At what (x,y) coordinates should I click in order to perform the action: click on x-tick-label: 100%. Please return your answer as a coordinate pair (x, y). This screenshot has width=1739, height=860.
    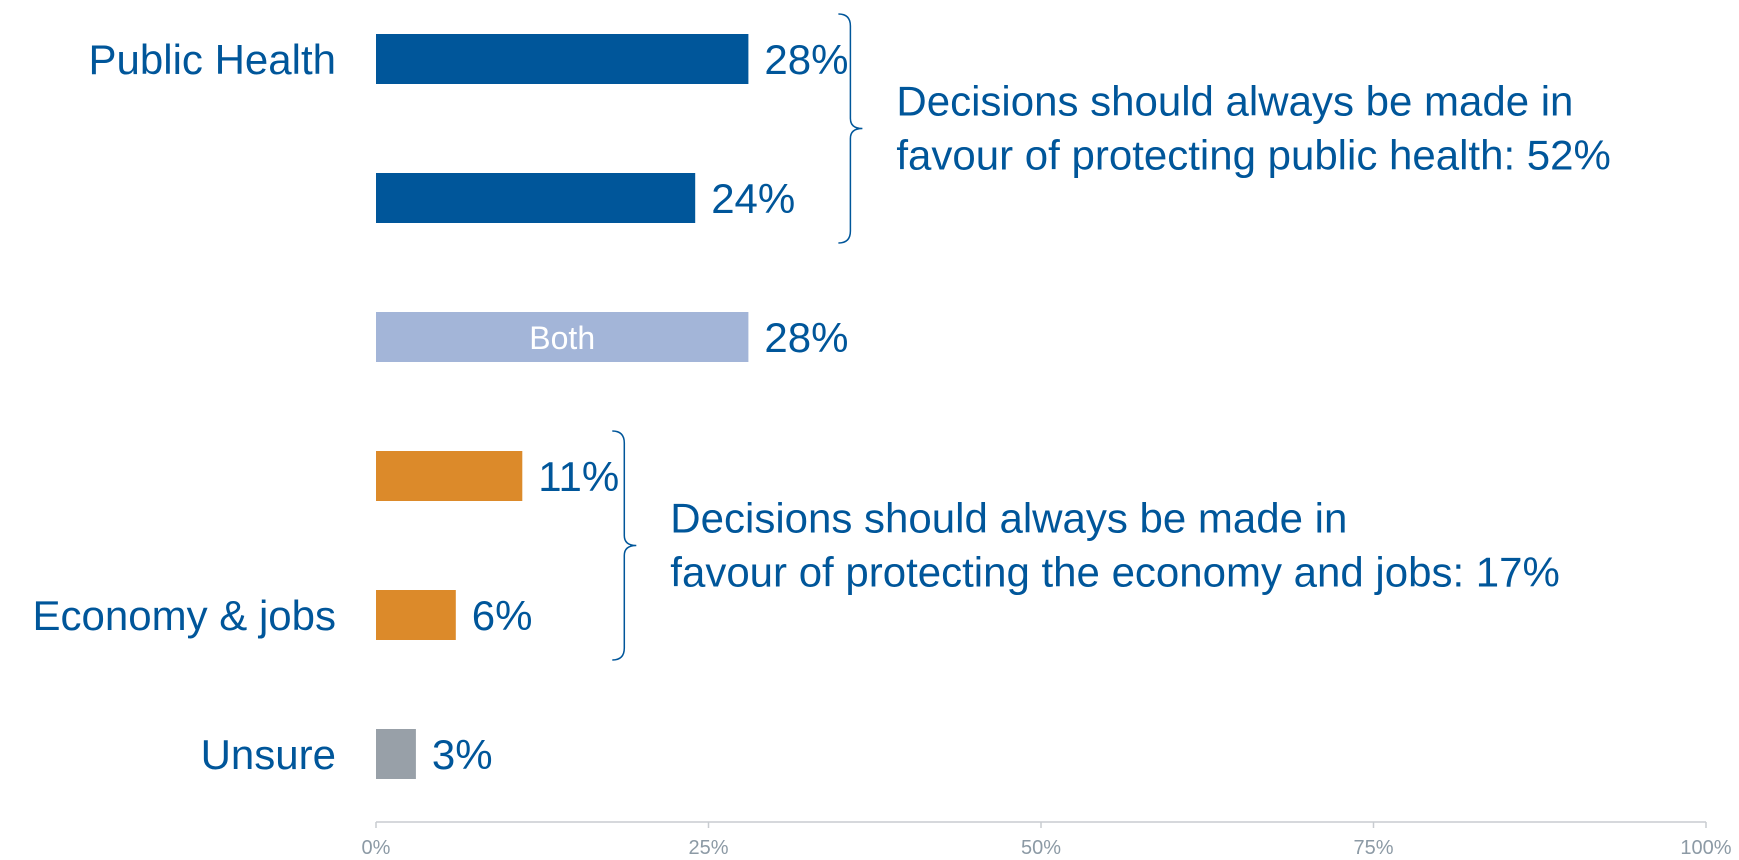
    Looking at the image, I should click on (1705, 848).